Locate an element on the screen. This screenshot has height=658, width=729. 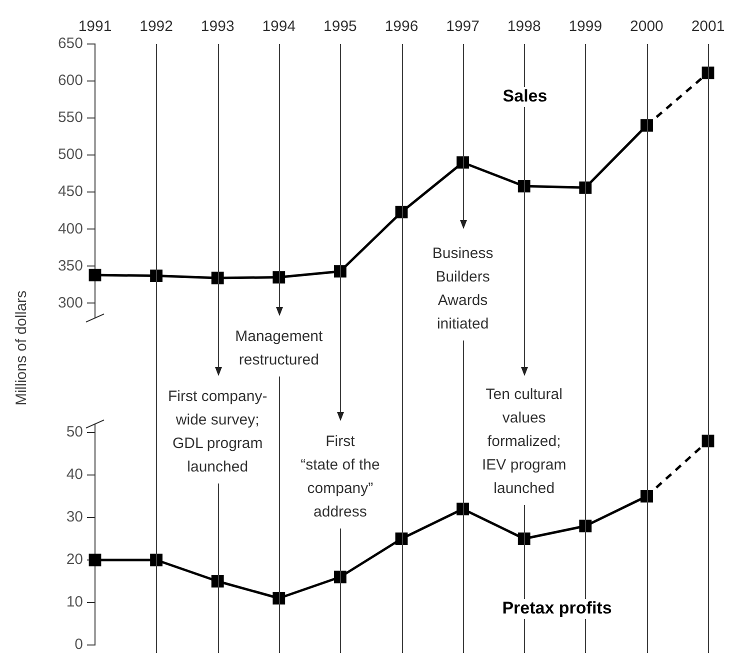
y-tick-label: 450 is located at coordinates (70, 191).